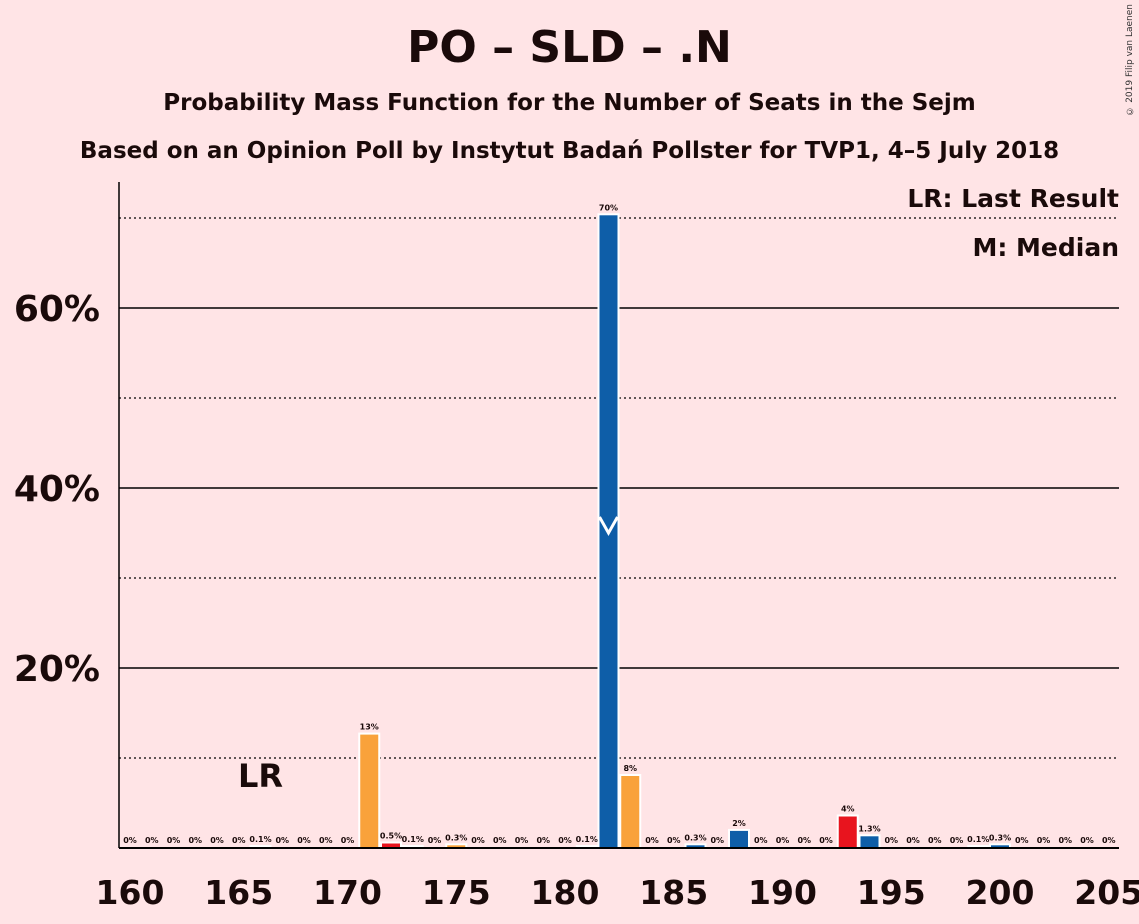 Image resolution: width=1139 pixels, height=924 pixels. Describe the element at coordinates (130, 892) in the screenshot. I see `x-tick-label: 160` at that location.